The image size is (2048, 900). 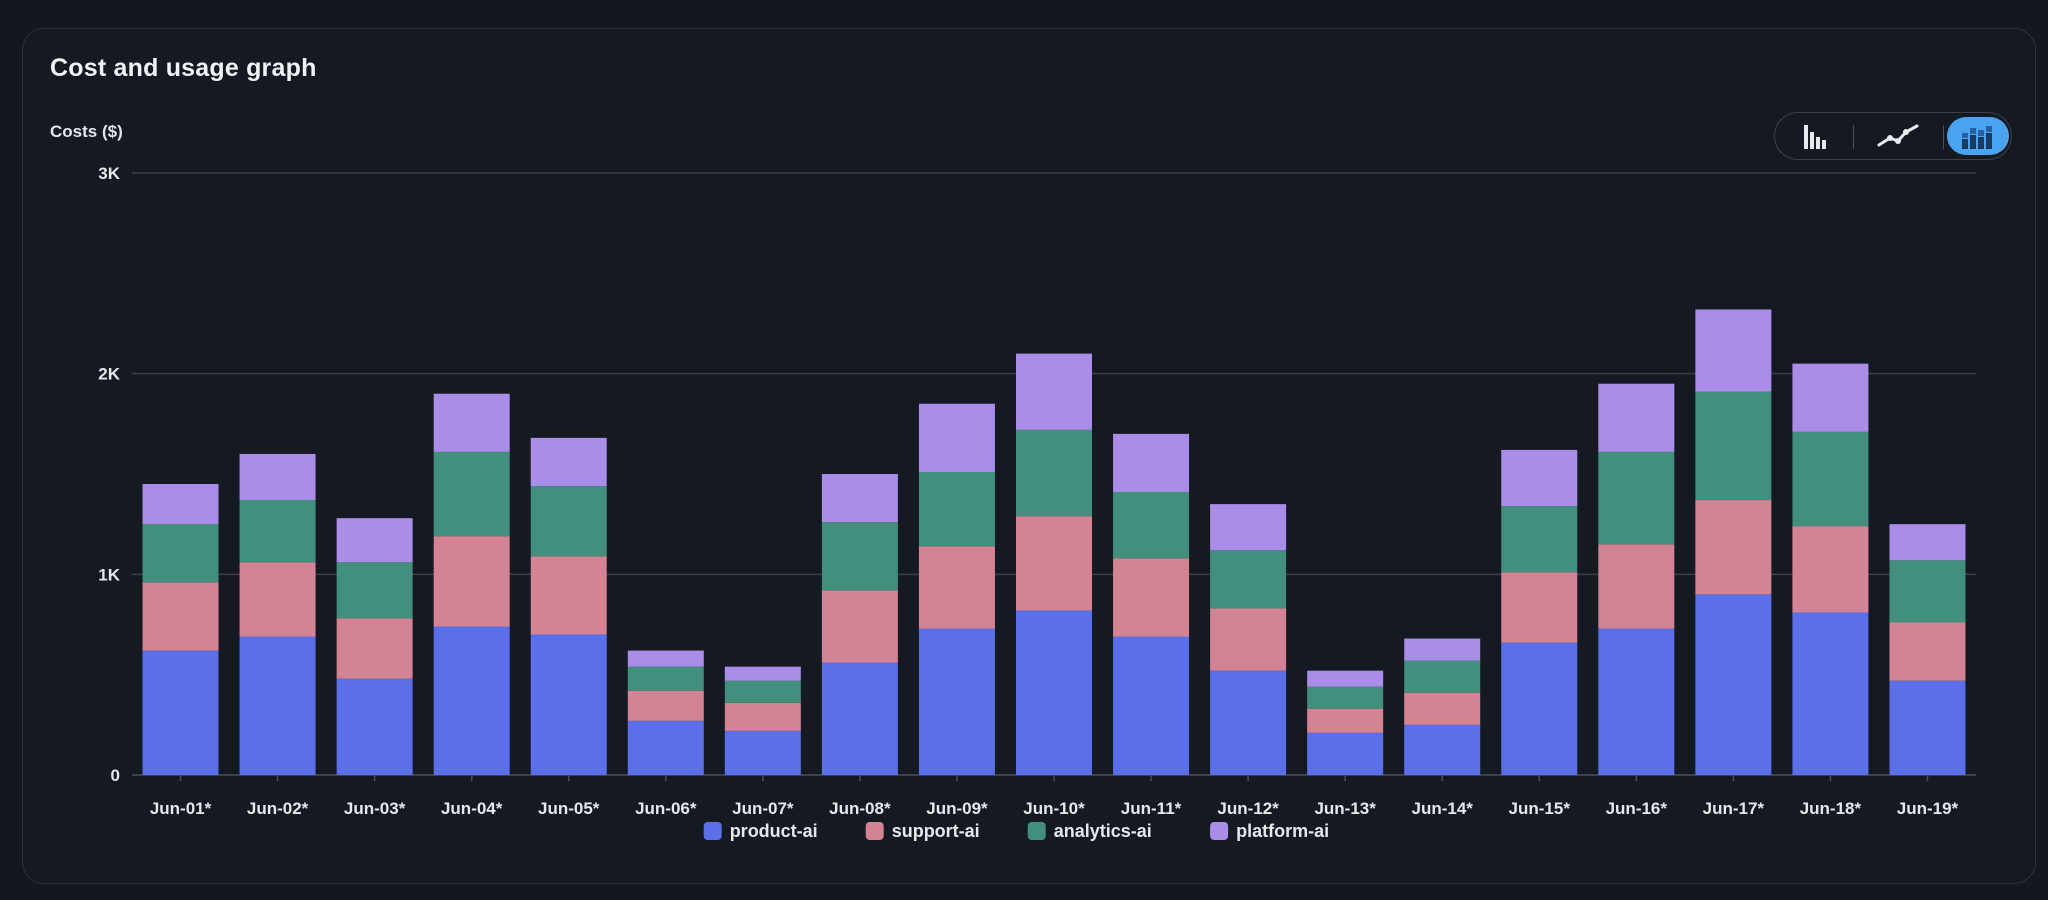 I want to click on x-tick-label: Jun-04*, so click(x=472, y=808).